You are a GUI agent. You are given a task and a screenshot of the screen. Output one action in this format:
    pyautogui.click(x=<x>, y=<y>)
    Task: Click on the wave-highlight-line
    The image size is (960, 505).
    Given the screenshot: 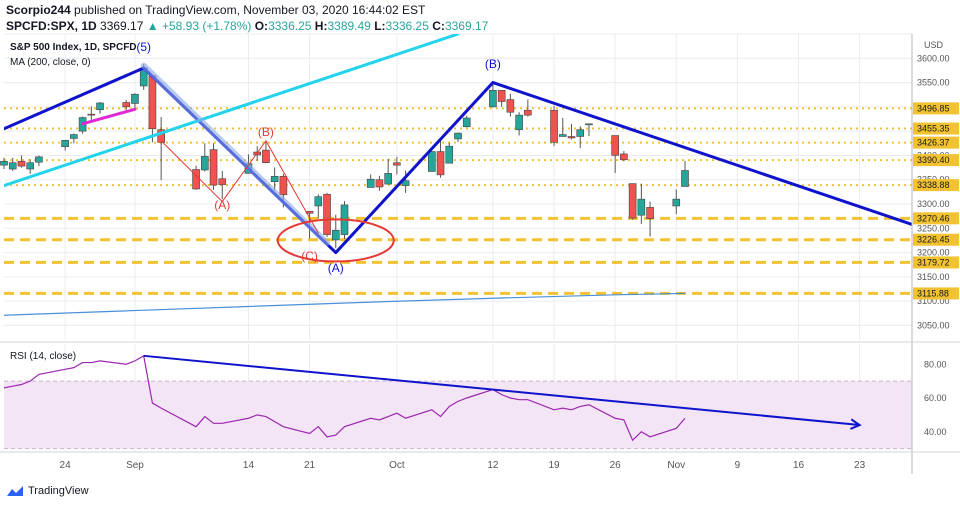 What is the action you would take?
    pyautogui.click(x=235, y=154)
    